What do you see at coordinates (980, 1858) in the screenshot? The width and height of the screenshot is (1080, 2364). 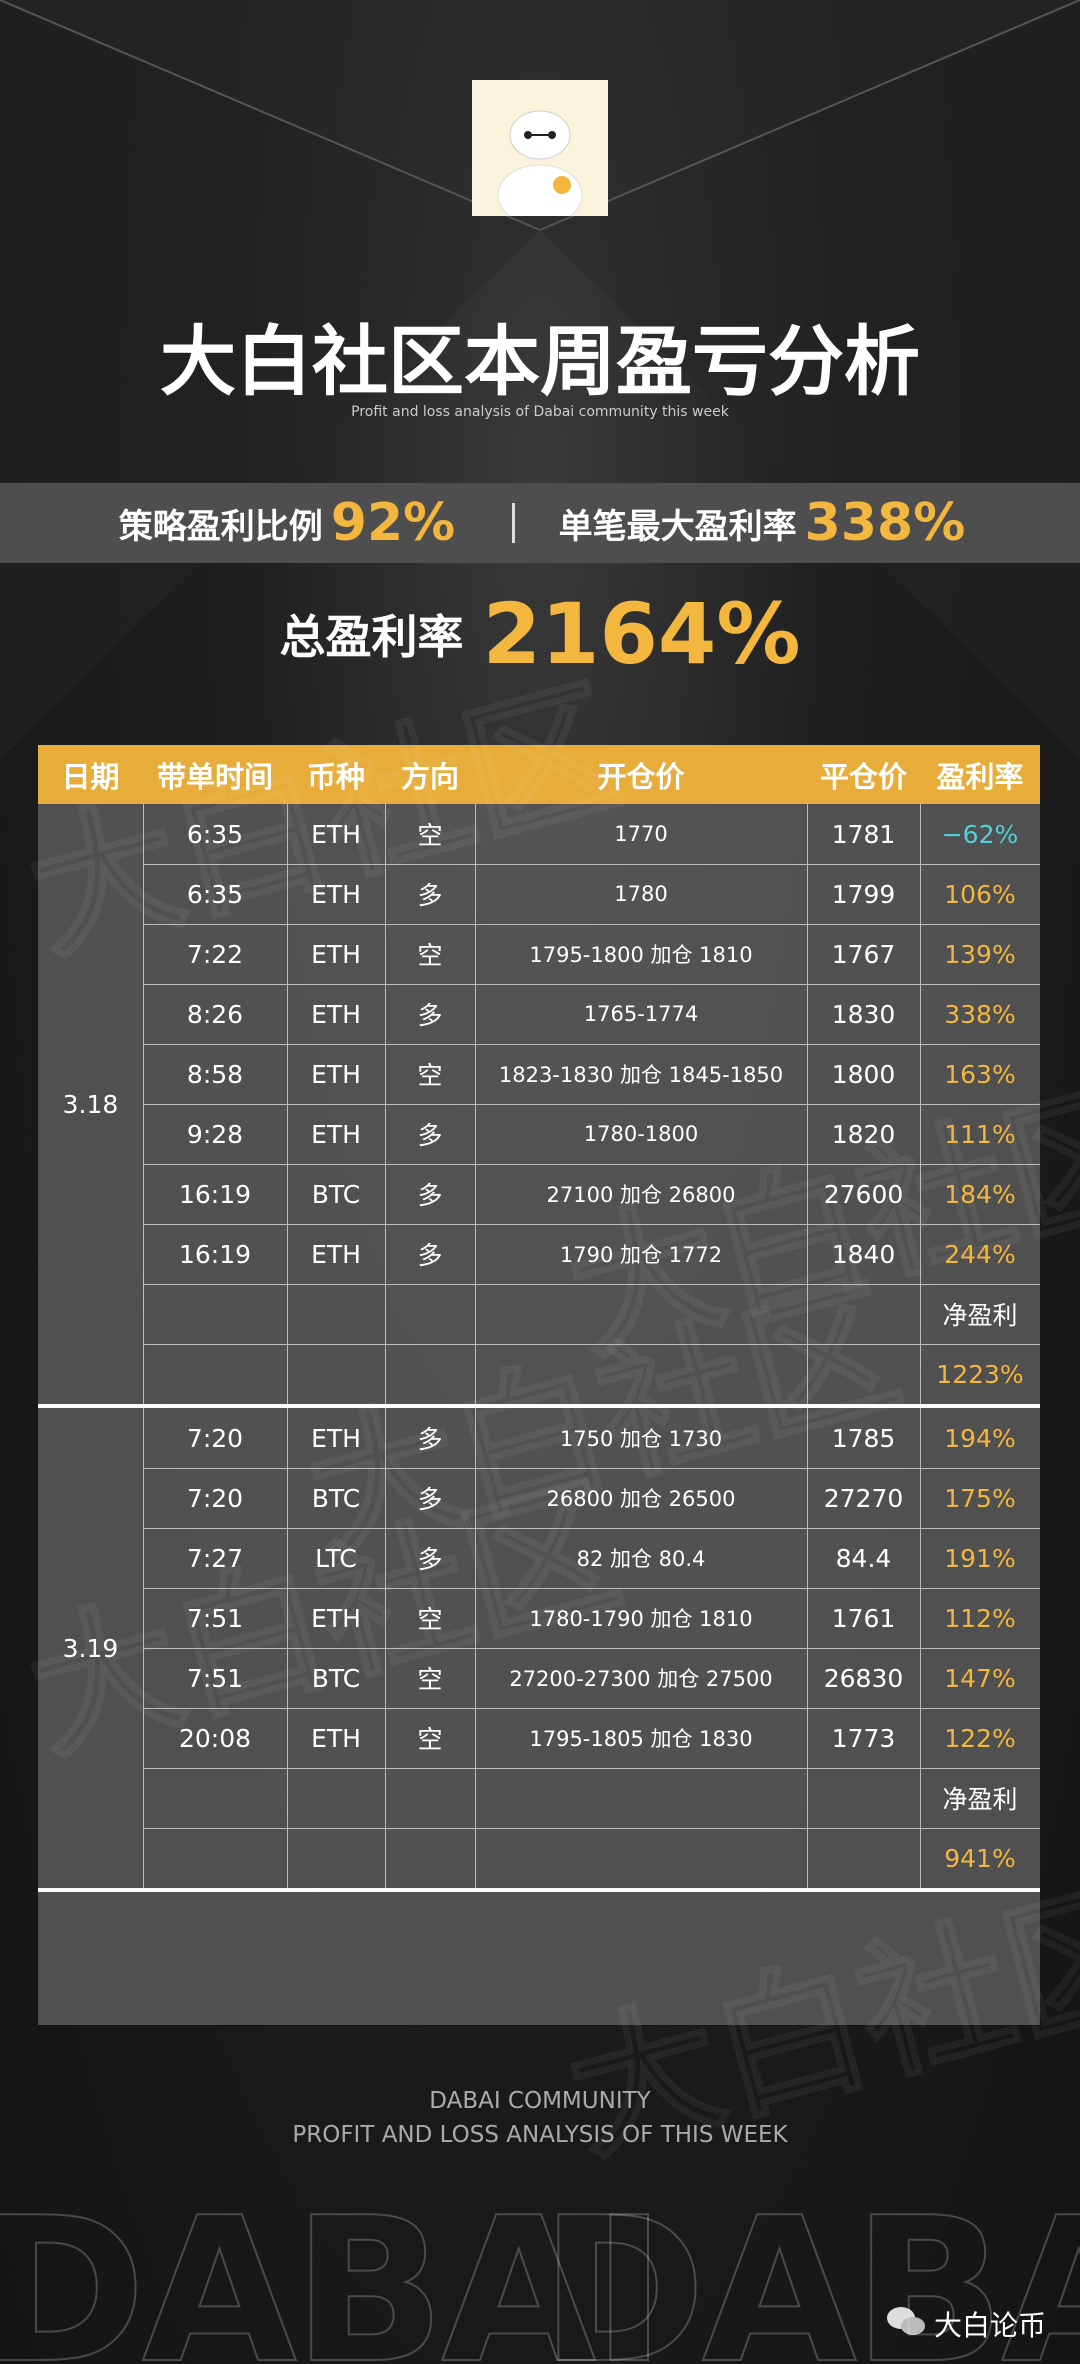 I see `summary-value: 941%` at bounding box center [980, 1858].